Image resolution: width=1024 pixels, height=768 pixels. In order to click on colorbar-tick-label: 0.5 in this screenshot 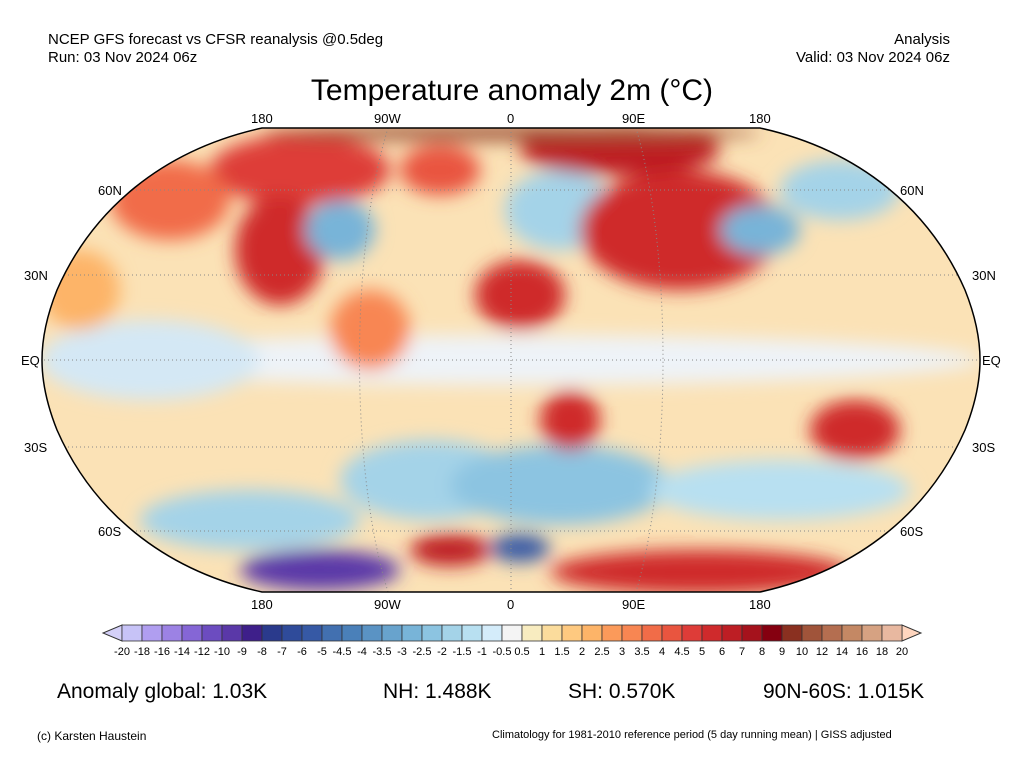, I will do `click(521, 652)`.